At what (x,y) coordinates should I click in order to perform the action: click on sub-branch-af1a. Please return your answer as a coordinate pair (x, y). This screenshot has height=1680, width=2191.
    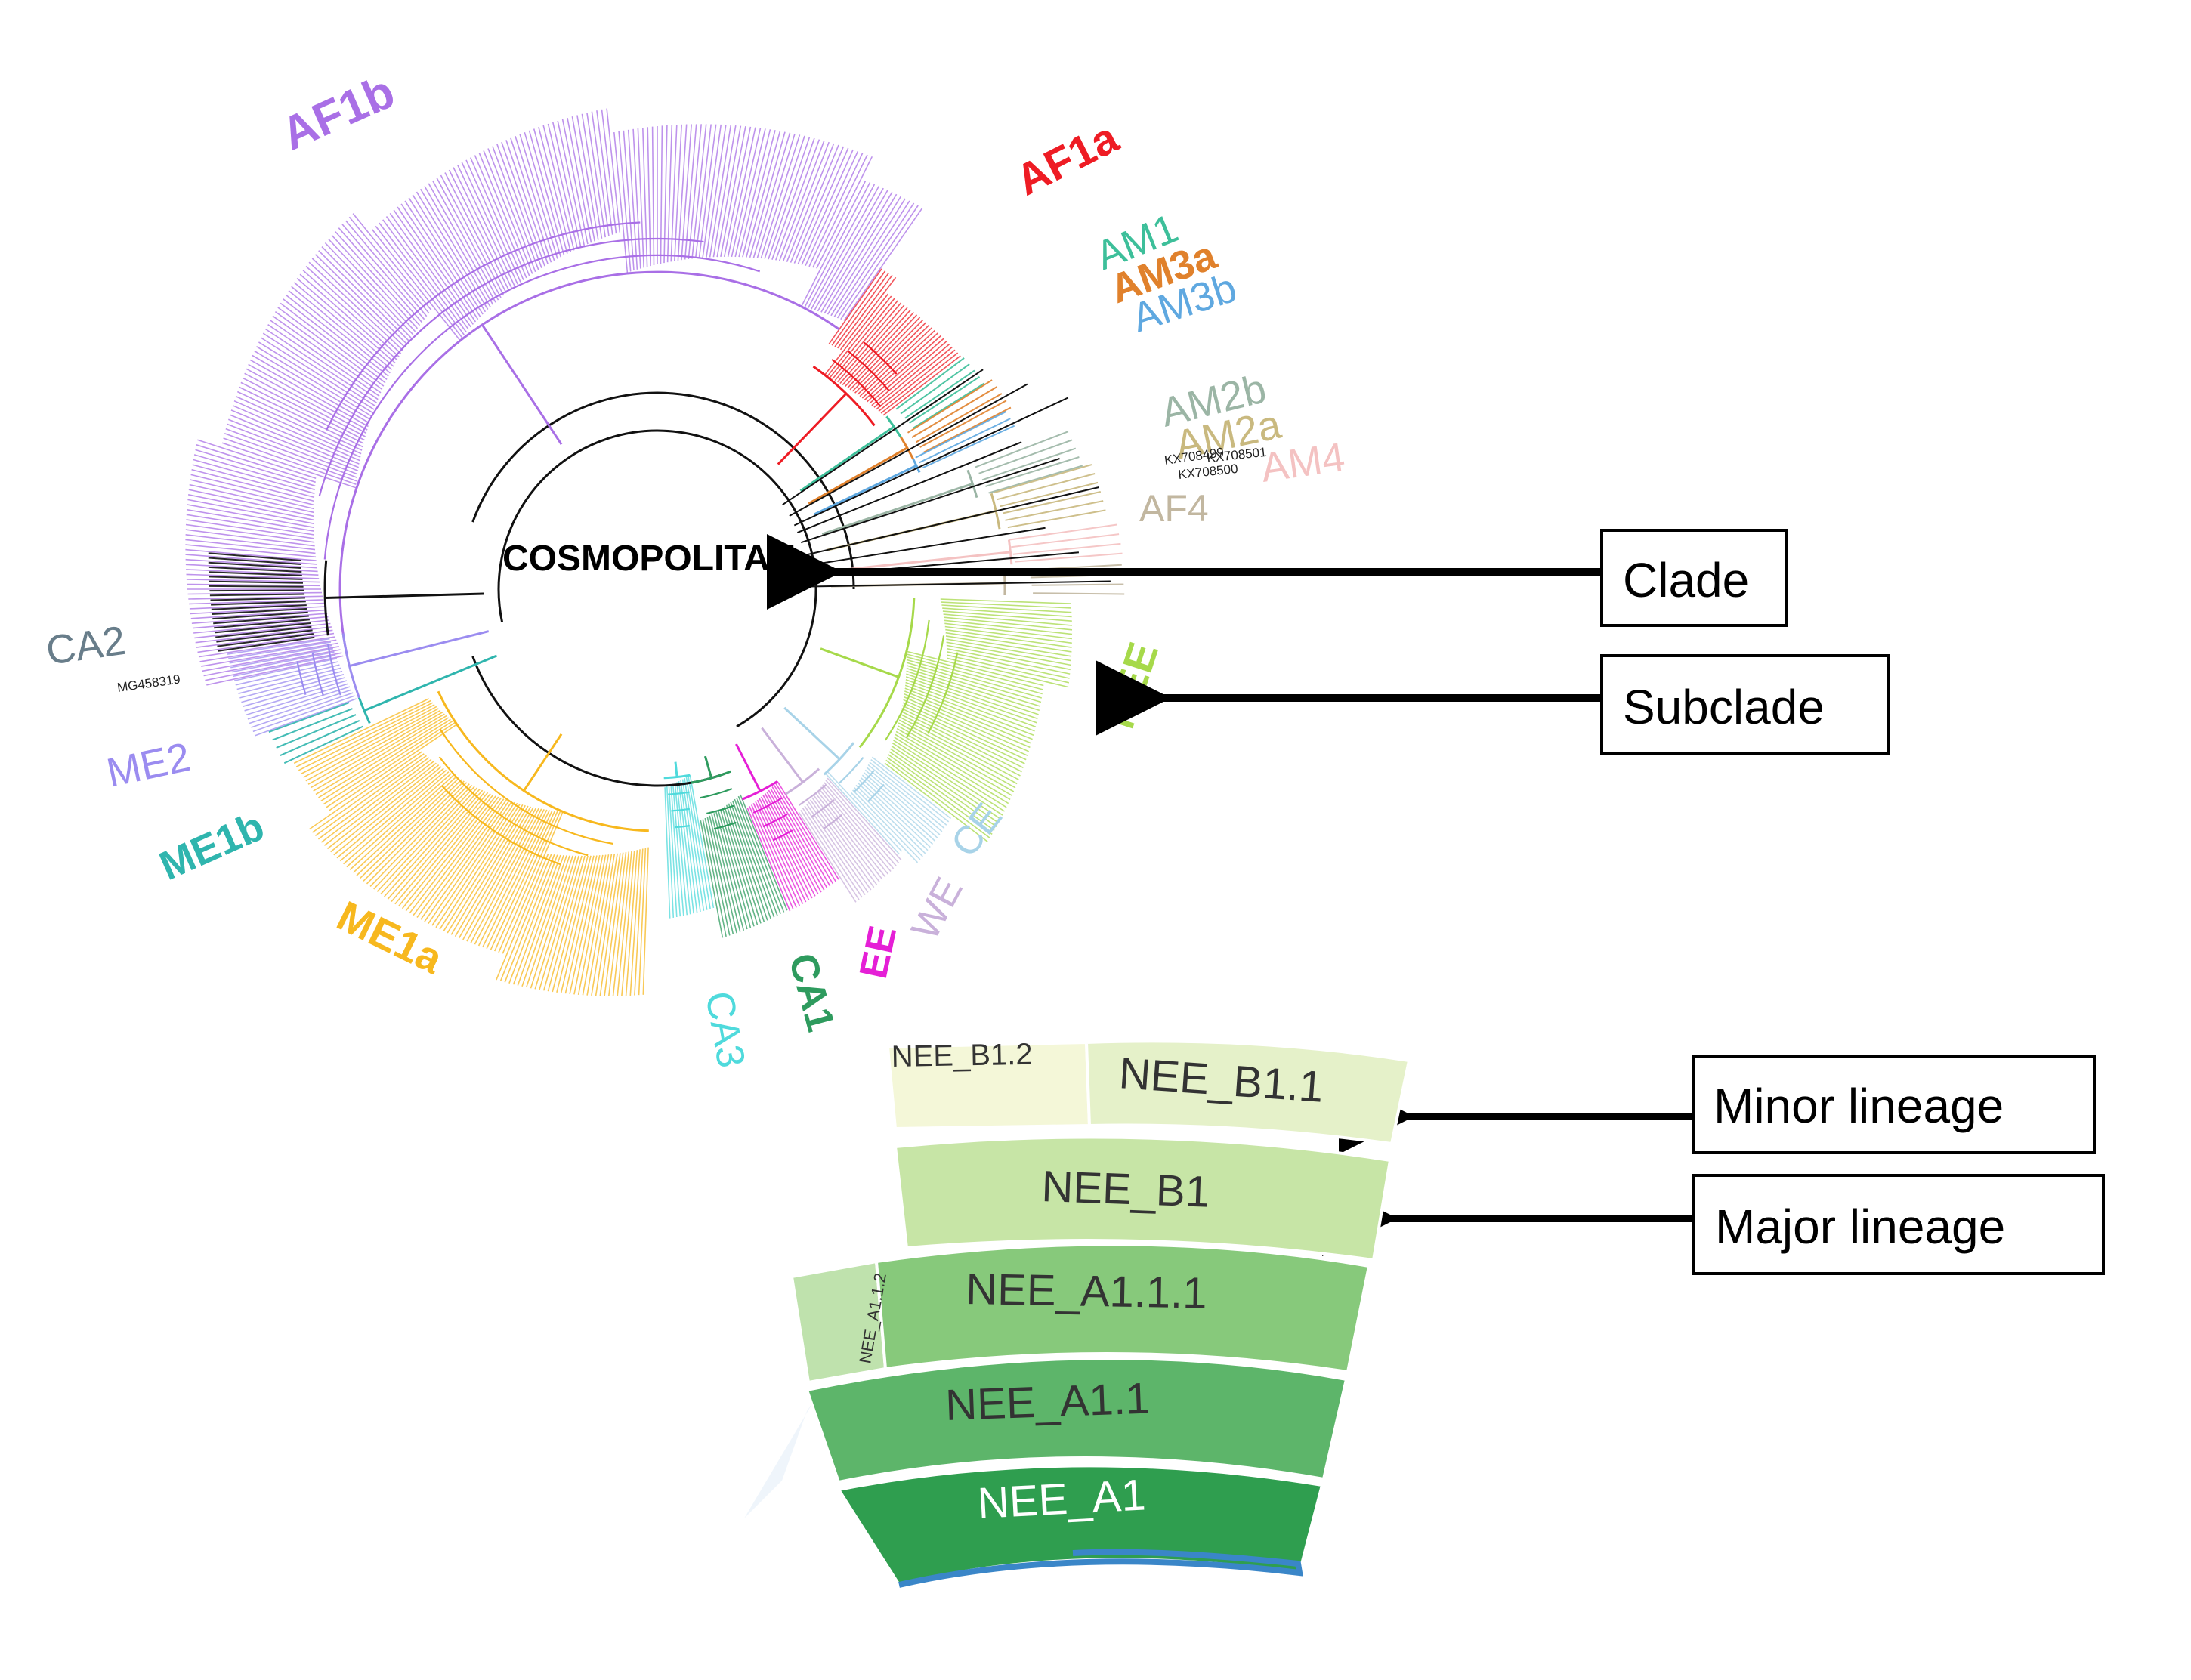
    Looking at the image, I should click on (856, 383).